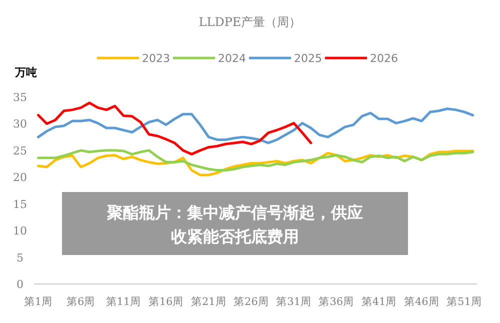  I want to click on x-tick-label: 第26周, so click(251, 302).